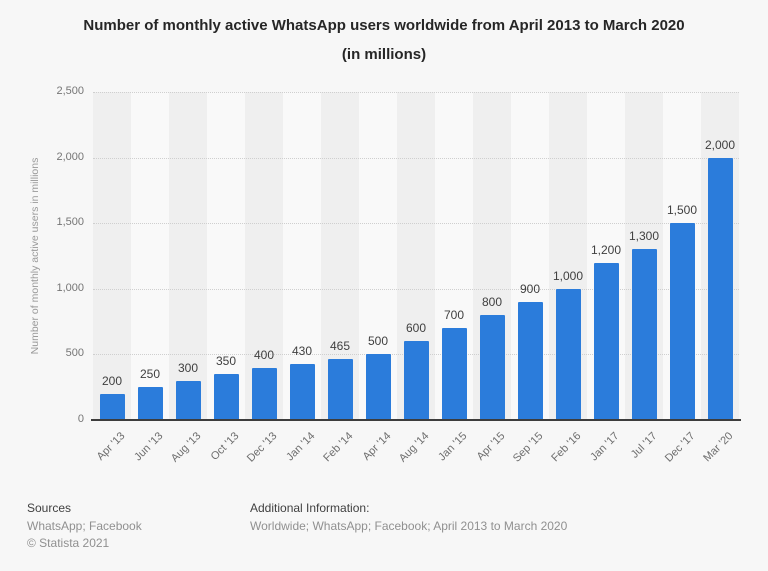  What do you see at coordinates (720, 144) in the screenshot?
I see `bar-value-label: 2,000` at bounding box center [720, 144].